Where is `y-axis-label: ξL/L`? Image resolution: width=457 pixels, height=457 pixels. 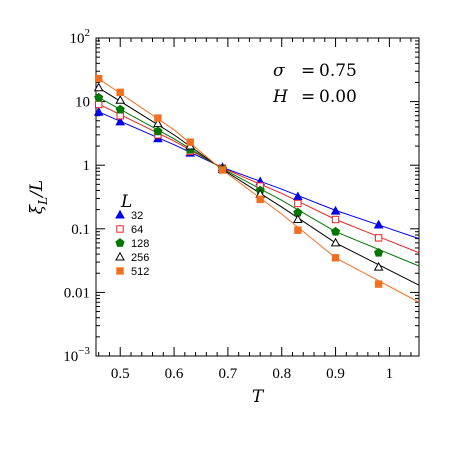
y-axis-label: ξL/L is located at coordinates (38, 197).